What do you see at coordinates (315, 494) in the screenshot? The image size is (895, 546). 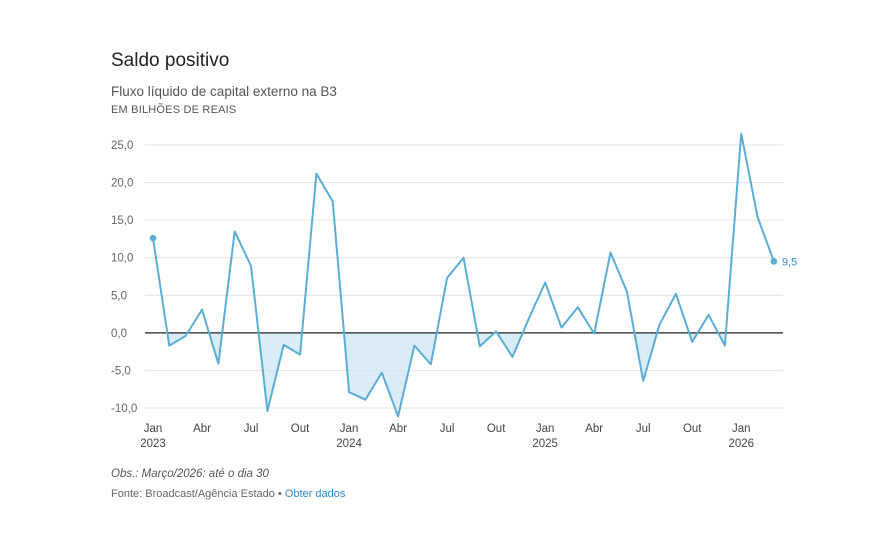 I see `get-data-link: Obter dados` at bounding box center [315, 494].